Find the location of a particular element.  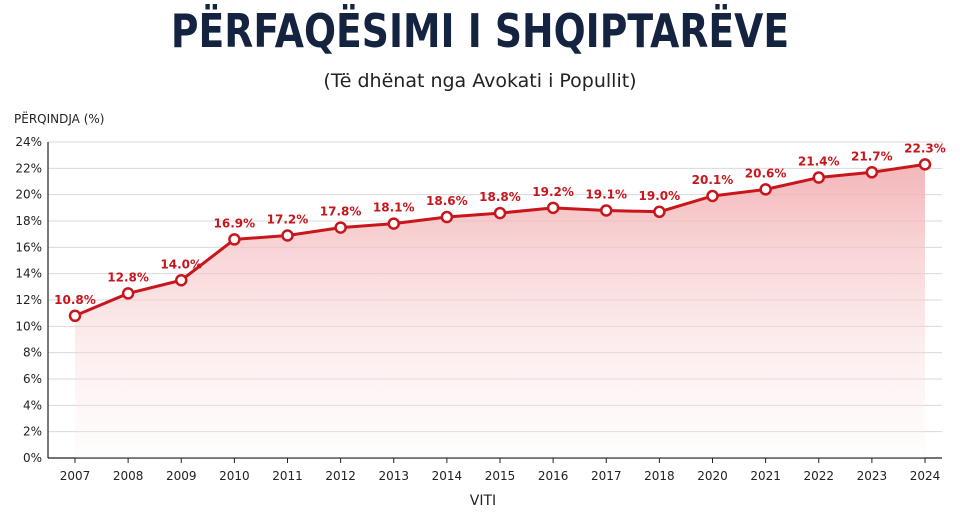

y-tick-label: 20% is located at coordinates (28, 195).